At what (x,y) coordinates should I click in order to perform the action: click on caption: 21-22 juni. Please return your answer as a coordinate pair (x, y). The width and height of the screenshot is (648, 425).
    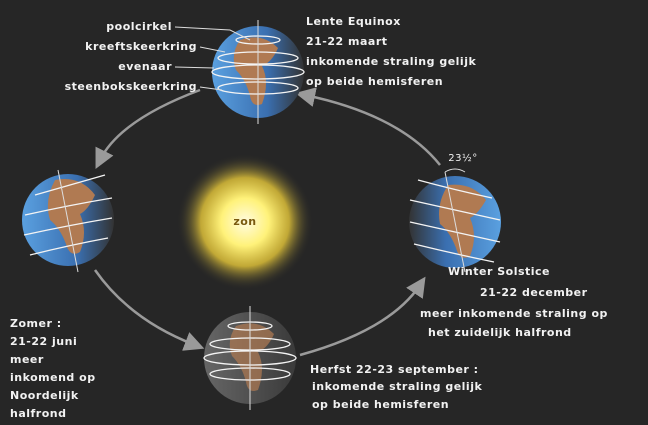
    Looking at the image, I should click on (43, 341).